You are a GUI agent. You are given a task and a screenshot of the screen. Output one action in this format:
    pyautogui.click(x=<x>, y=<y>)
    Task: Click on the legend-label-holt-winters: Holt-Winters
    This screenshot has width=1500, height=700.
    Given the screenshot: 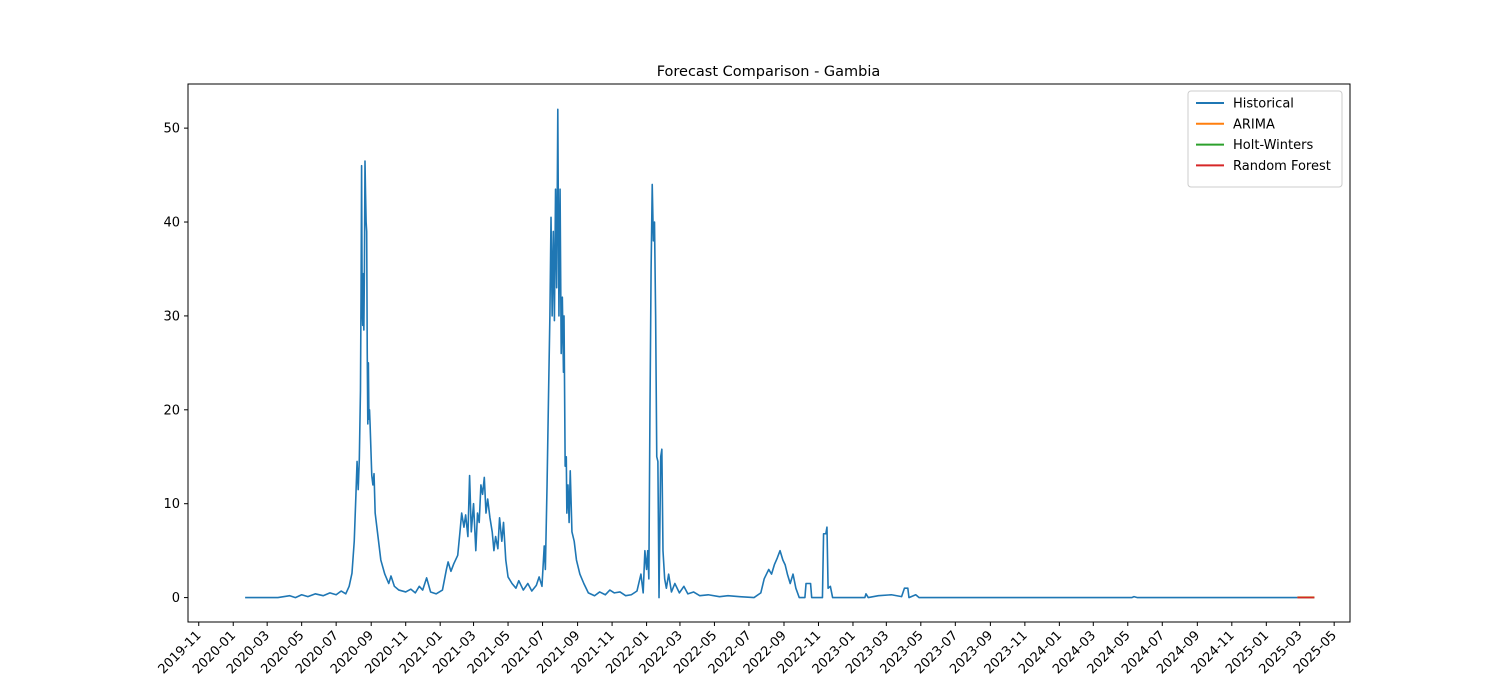 What is the action you would take?
    pyautogui.click(x=1273, y=145)
    